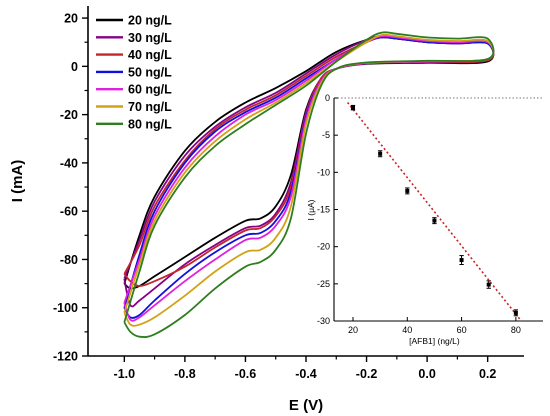 The image size is (550, 416). Describe the element at coordinates (150, 90) in the screenshot. I see `legend-label: 60 ng/L` at that location.